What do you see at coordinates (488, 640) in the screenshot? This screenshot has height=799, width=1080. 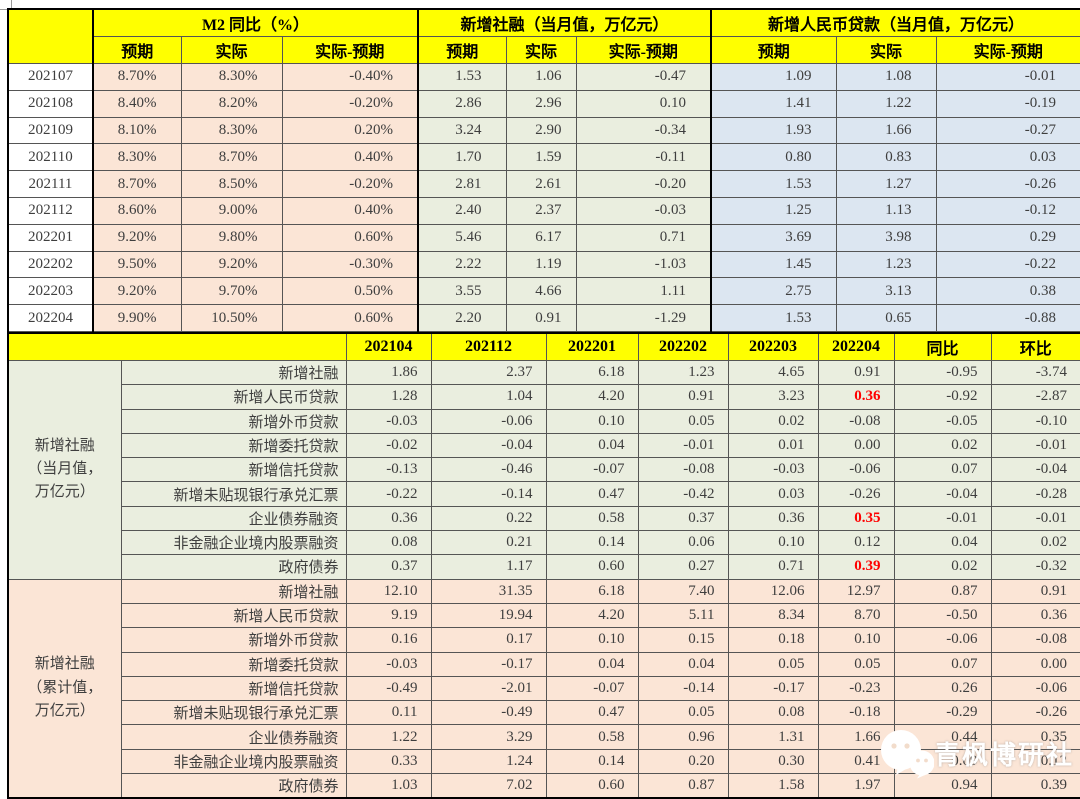 I see `data-cell: 0.17` at bounding box center [488, 640].